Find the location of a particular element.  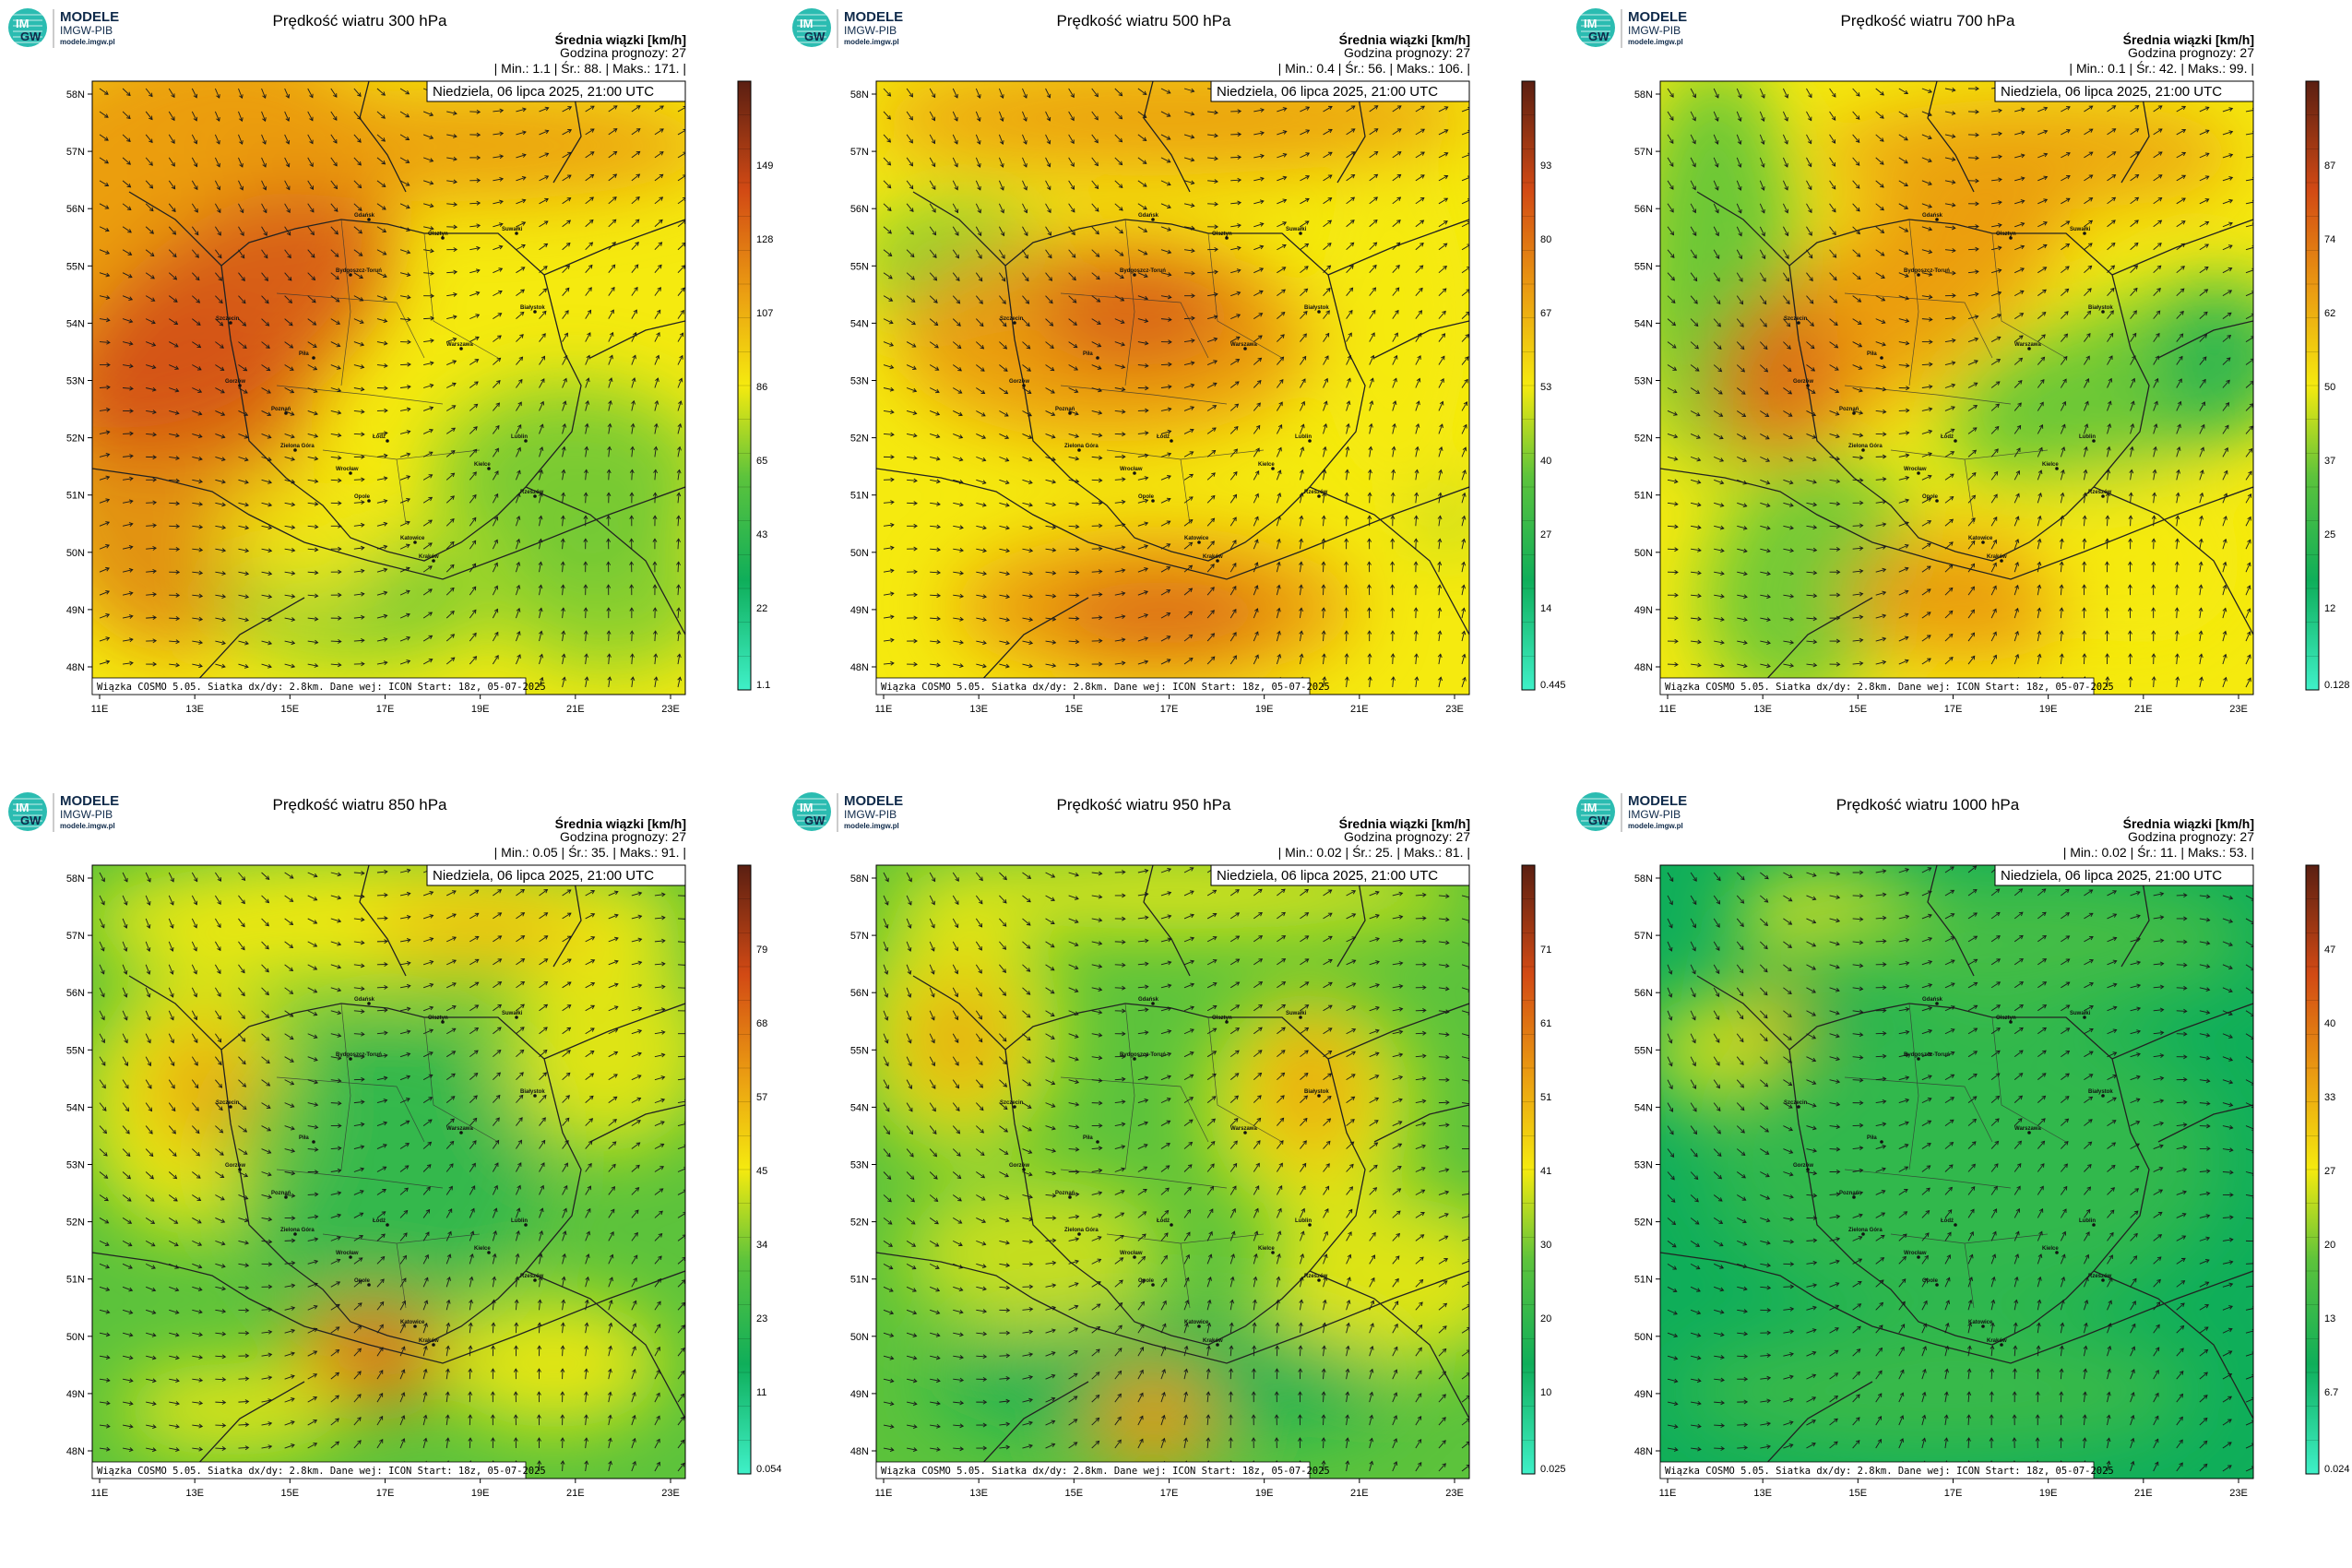

lat-label: 49N is located at coordinates (75, 610).